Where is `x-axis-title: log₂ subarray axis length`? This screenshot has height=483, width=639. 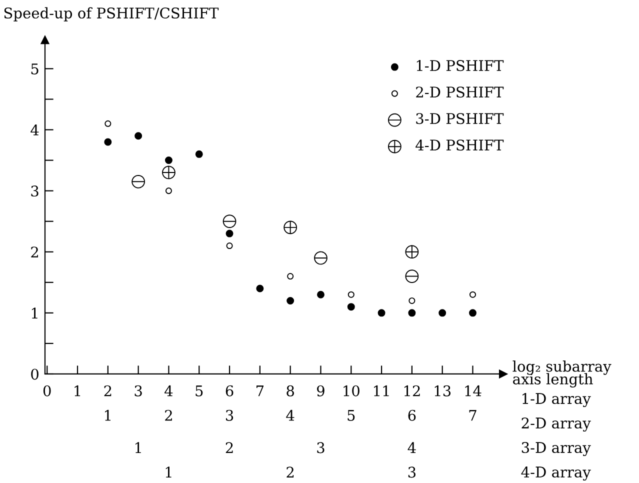
x-axis-title: log₂ subarray axis length is located at coordinates (562, 374).